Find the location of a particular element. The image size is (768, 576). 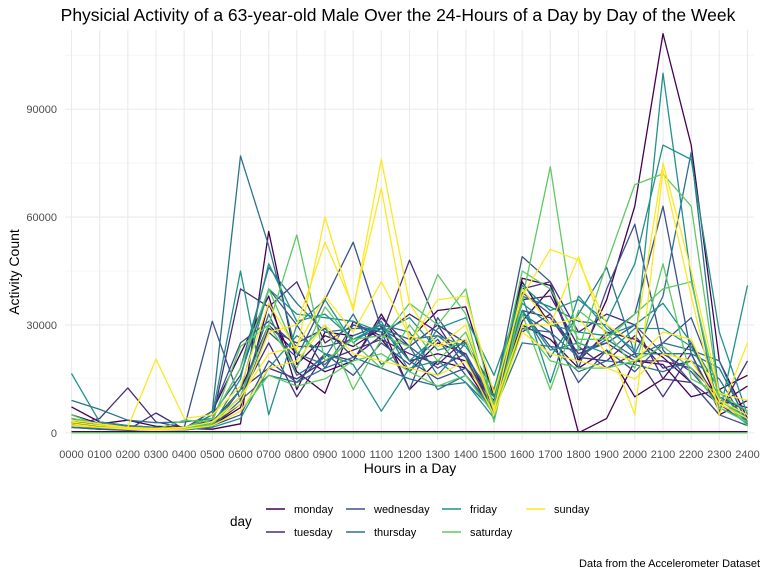

legend-item-friday: friday is located at coordinates (469, 510).